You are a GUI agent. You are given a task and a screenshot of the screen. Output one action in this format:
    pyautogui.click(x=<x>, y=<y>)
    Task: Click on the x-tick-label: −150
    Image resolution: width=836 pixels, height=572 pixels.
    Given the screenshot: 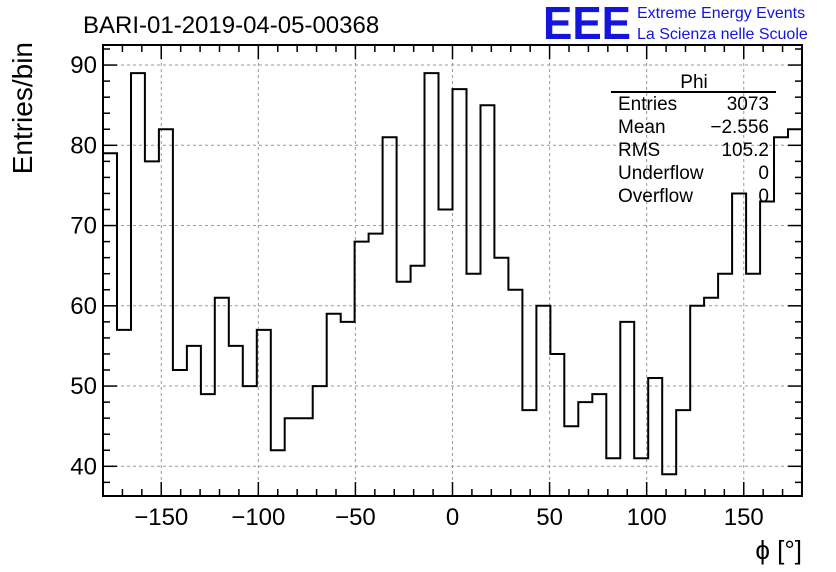 What is the action you would take?
    pyautogui.click(x=161, y=517)
    